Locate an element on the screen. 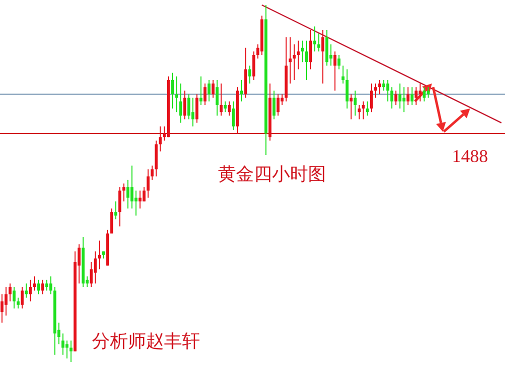 This screenshot has width=505, height=370. annotation: 黄金四小时图 is located at coordinates (272, 174).